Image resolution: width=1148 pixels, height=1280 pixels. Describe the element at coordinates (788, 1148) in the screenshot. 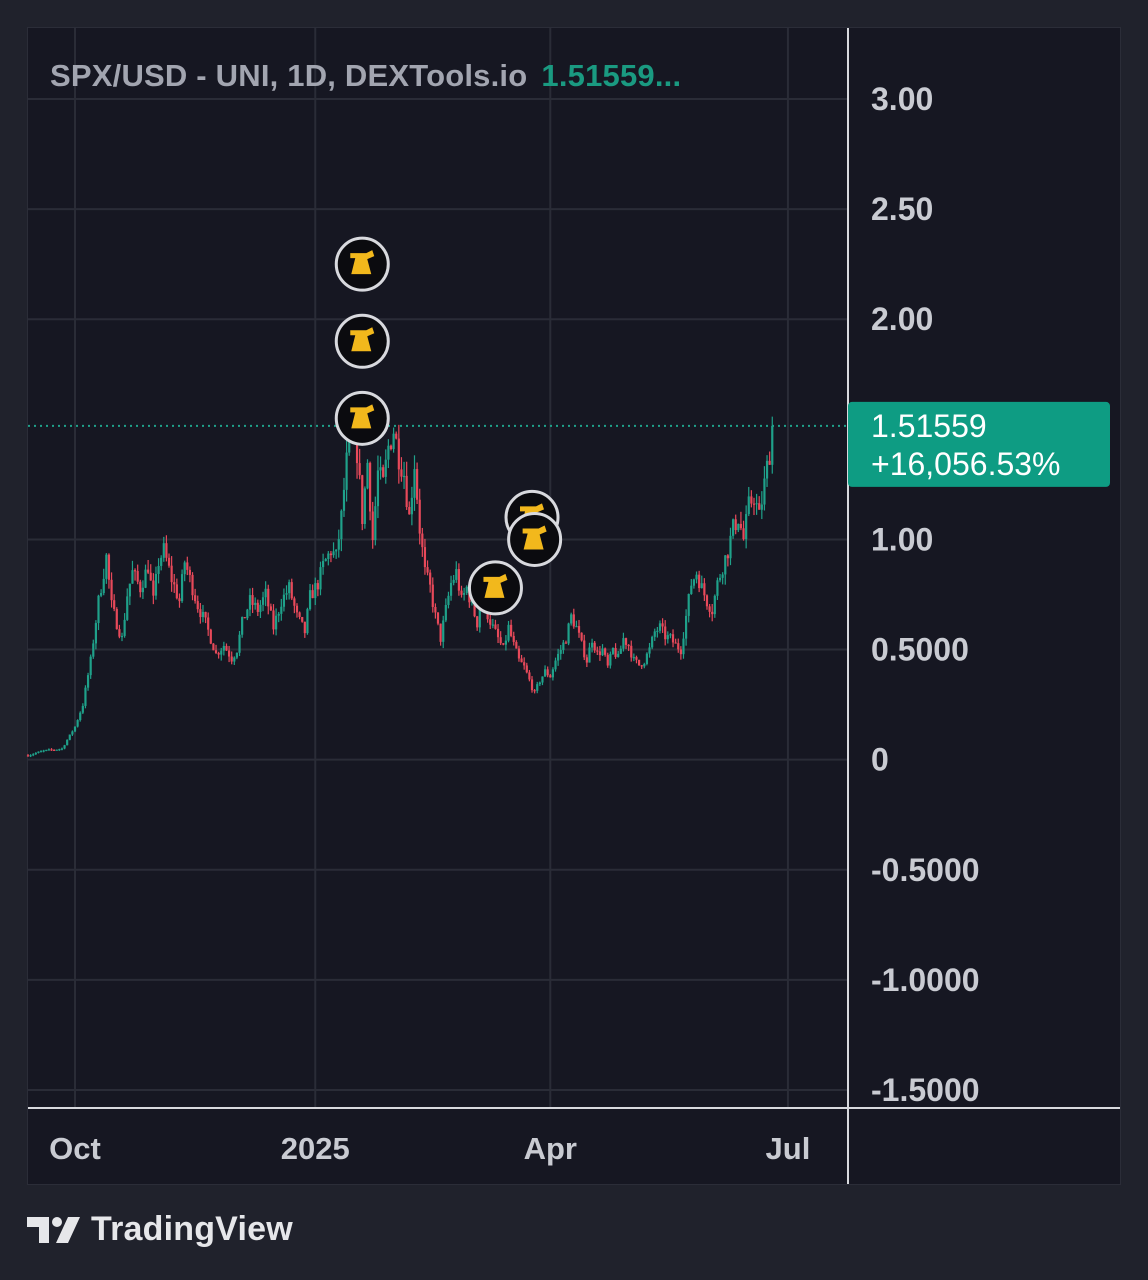

I see `x-tick-label: Jul` at that location.